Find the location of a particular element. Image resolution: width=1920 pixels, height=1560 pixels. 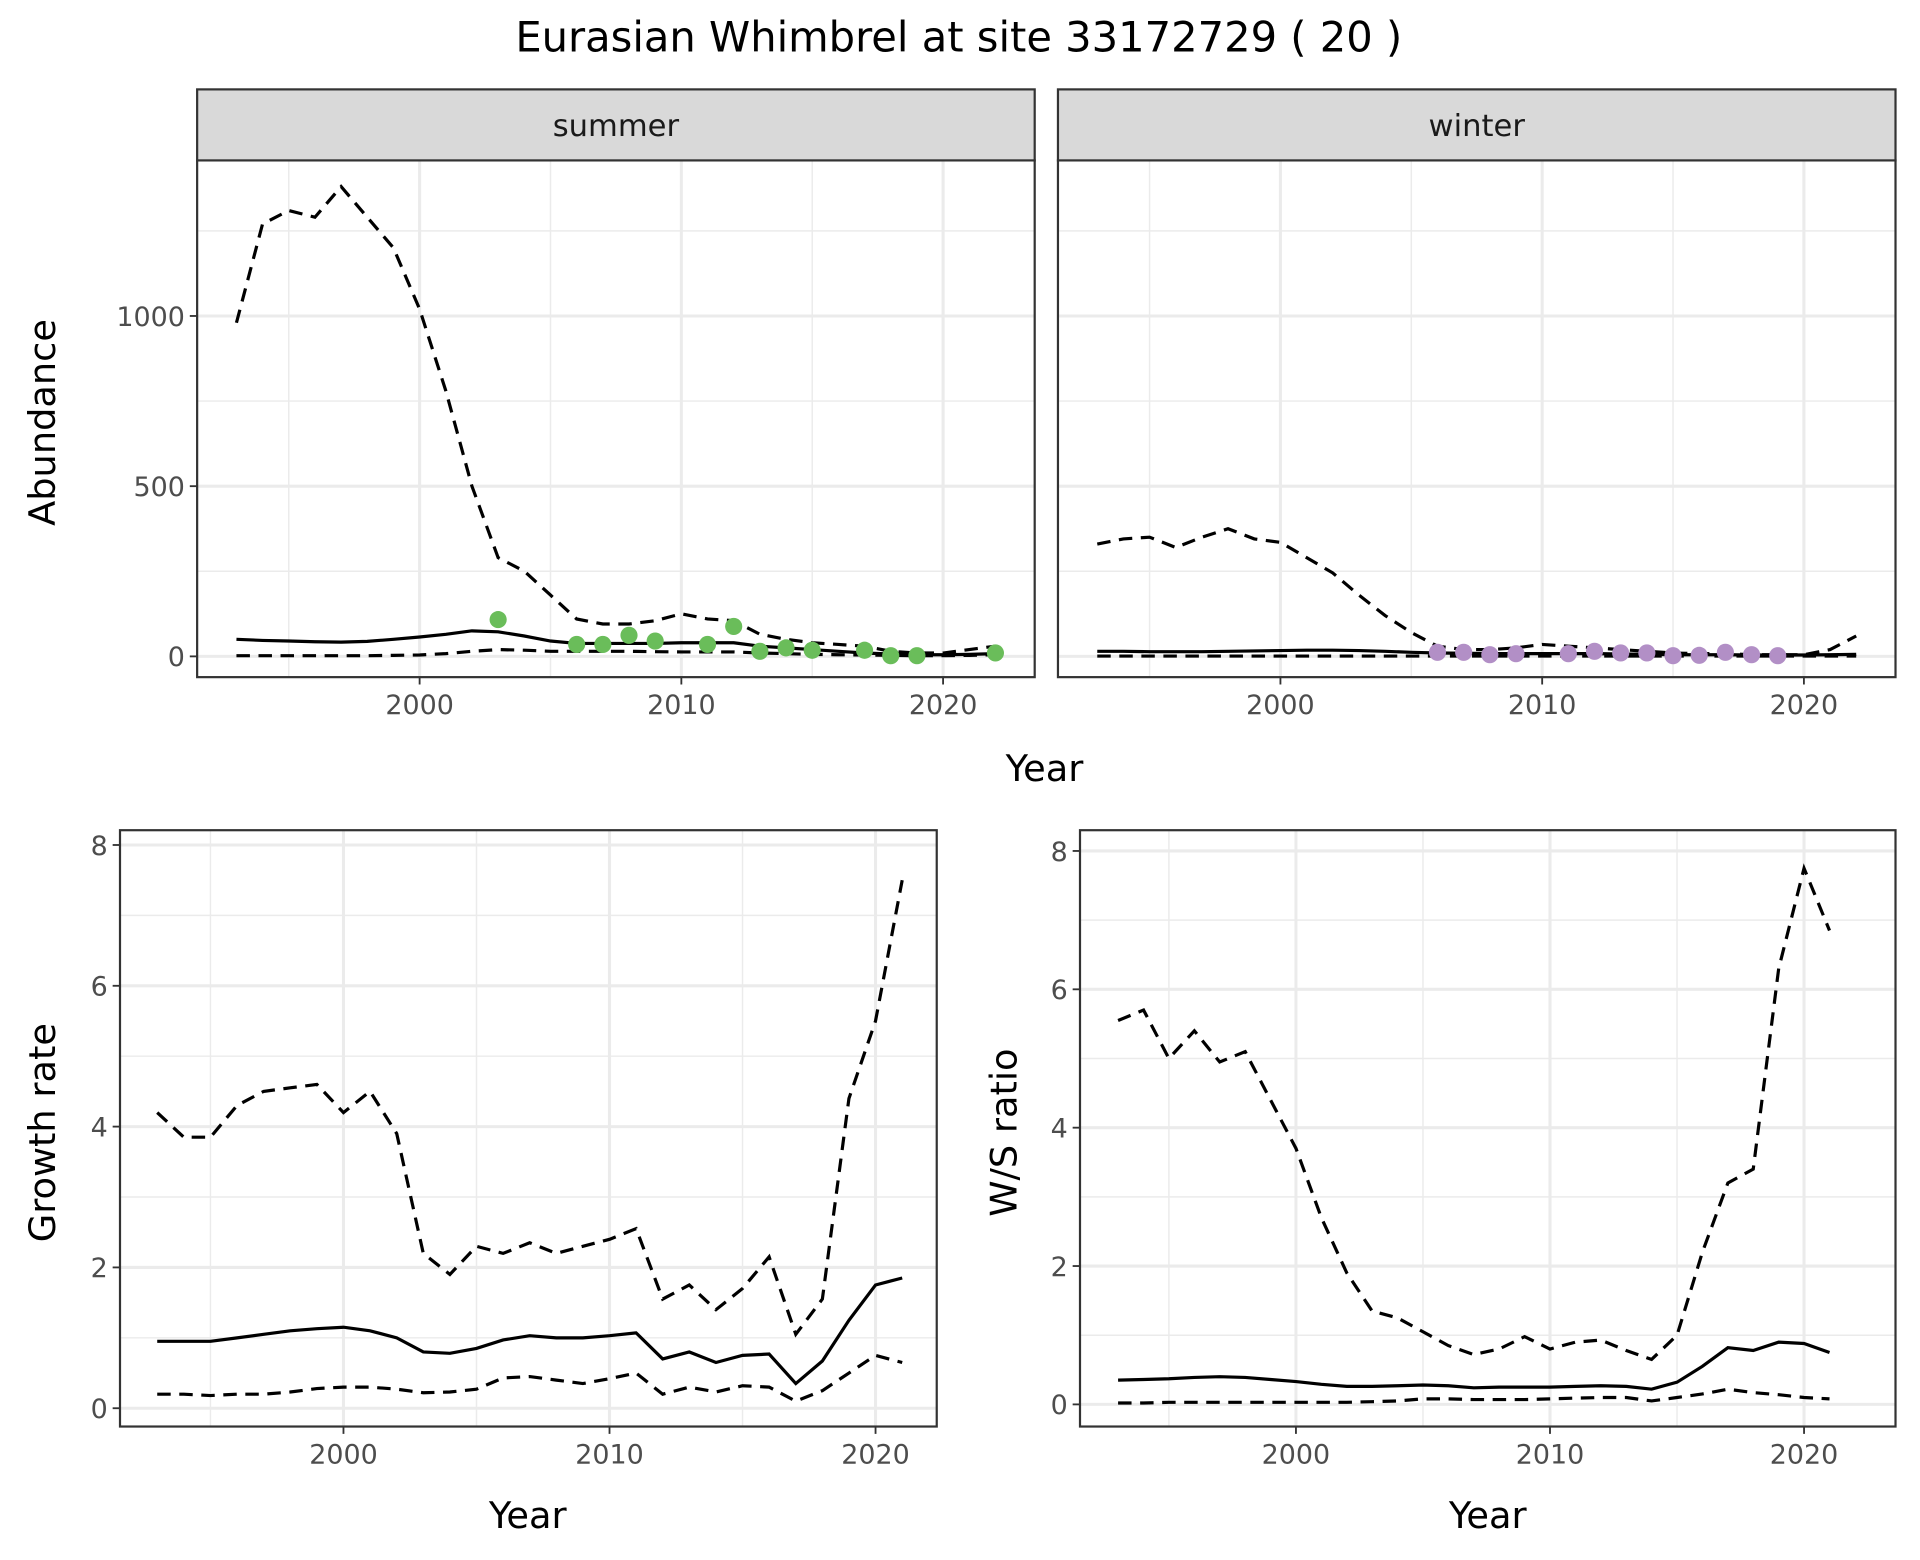

y-axis-label-ratio: W/S ratio is located at coordinates (1003, 1132).